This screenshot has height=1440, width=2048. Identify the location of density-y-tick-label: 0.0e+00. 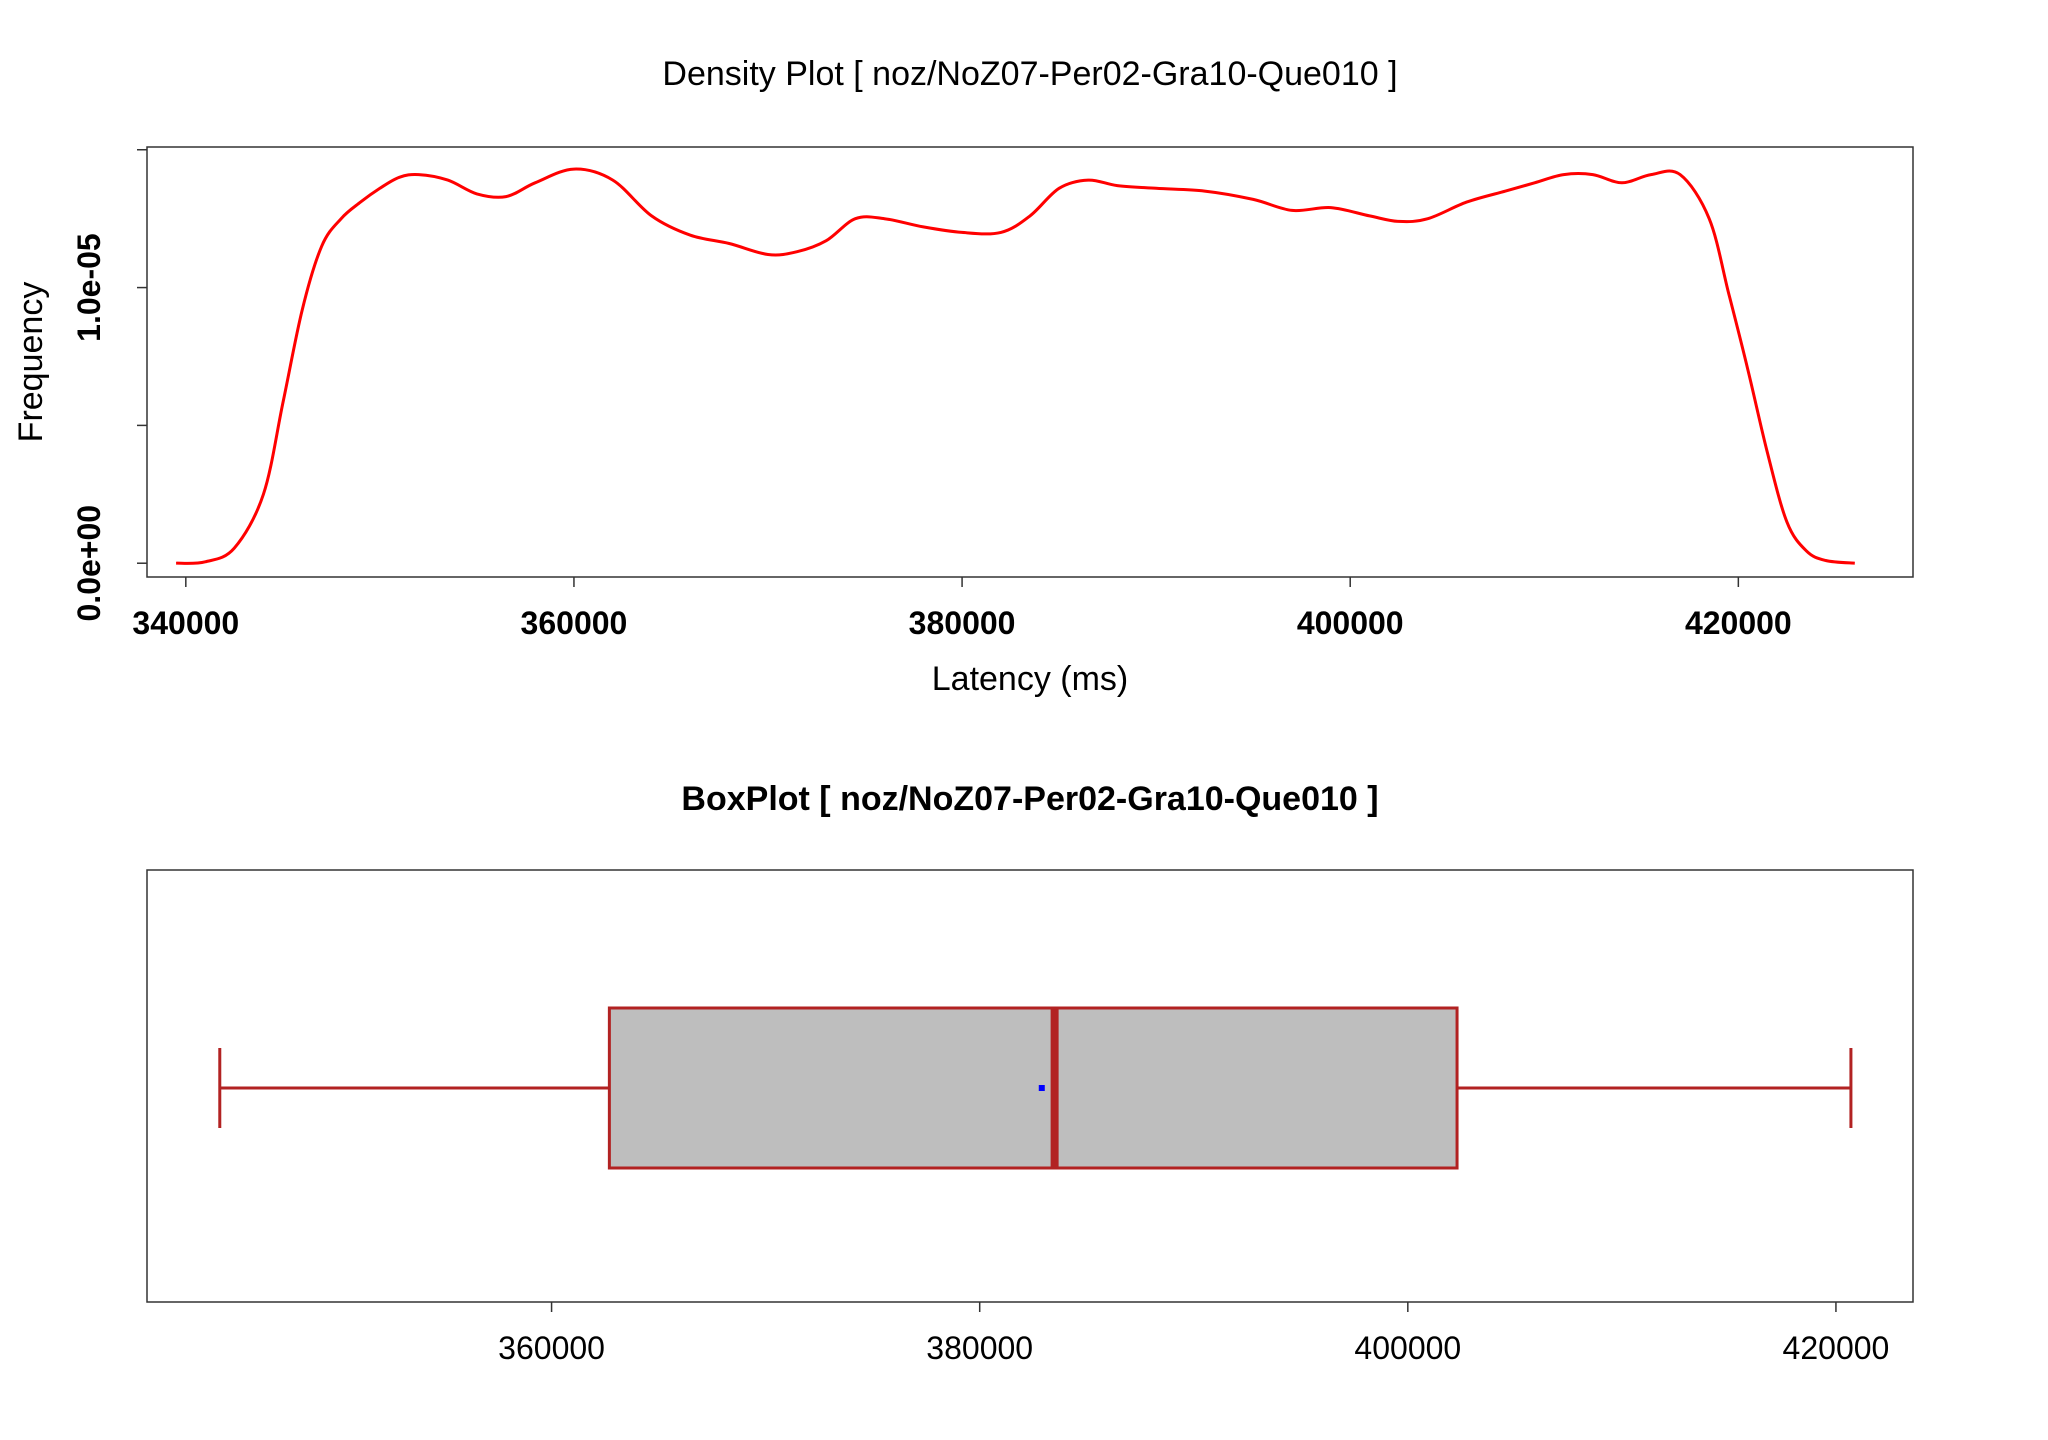
(89, 563).